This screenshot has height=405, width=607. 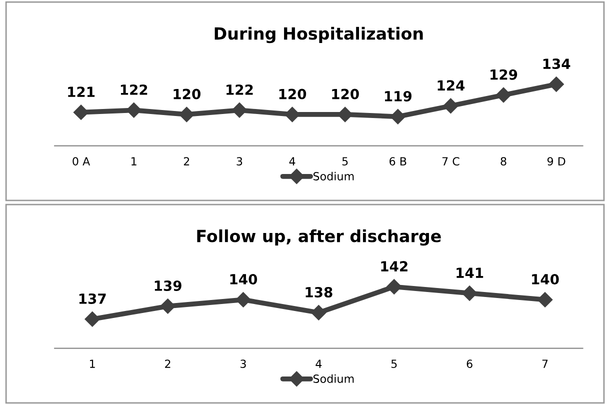 I want to click on x-tick-label: 0 A, so click(x=81, y=161).